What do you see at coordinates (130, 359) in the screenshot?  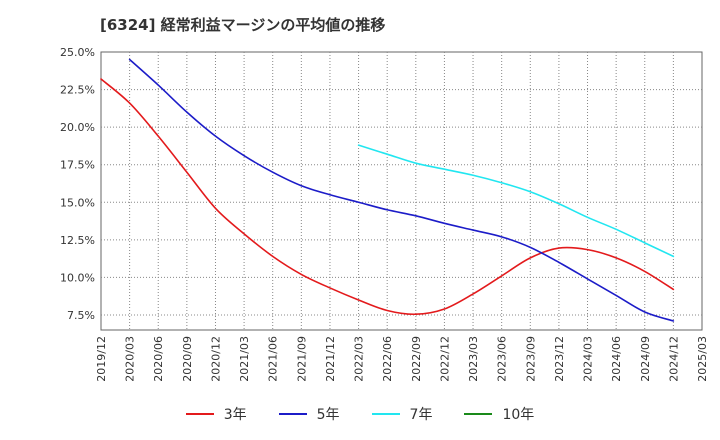 I see `x-tick-label: 2020/03` at bounding box center [130, 359].